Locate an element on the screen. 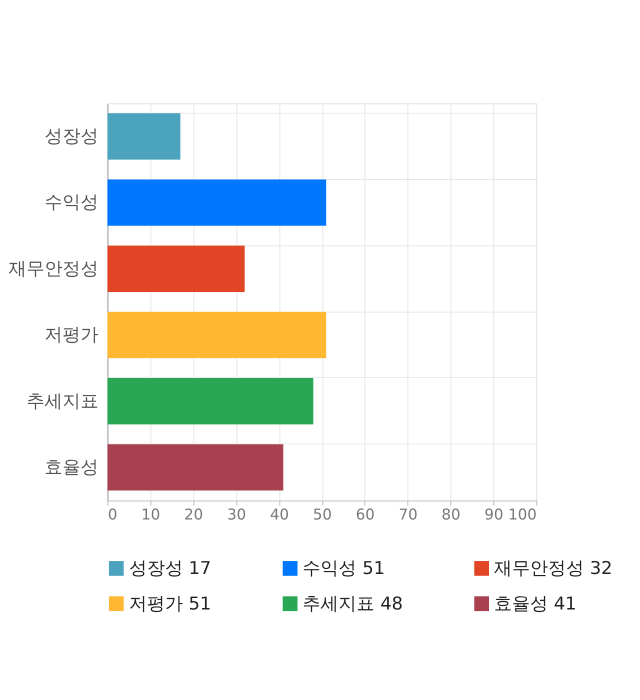 The height and width of the screenshot is (700, 640). legend-label: 수익성 51 is located at coordinates (343, 569).